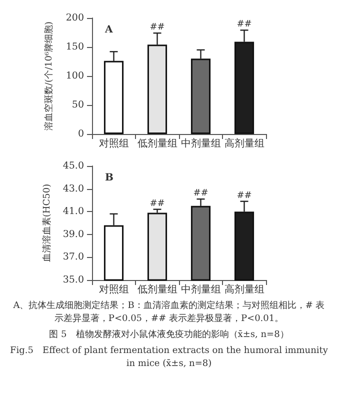 The width and height of the screenshot is (338, 402). What do you see at coordinates (73, 166) in the screenshot?
I see `y-tick-label: 45.0` at bounding box center [73, 166].